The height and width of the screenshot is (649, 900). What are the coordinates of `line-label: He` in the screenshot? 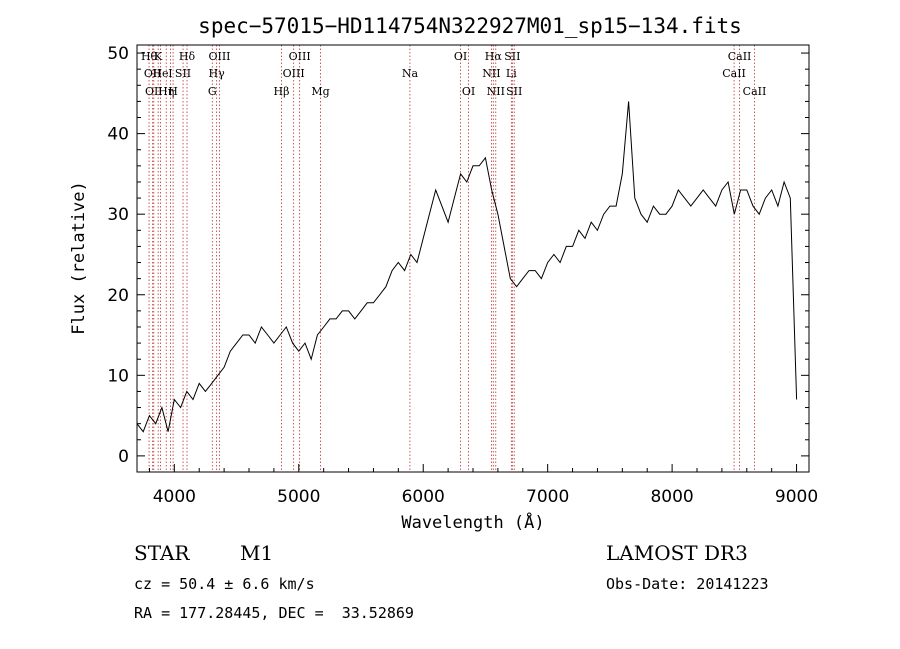 It's located at (160, 73).